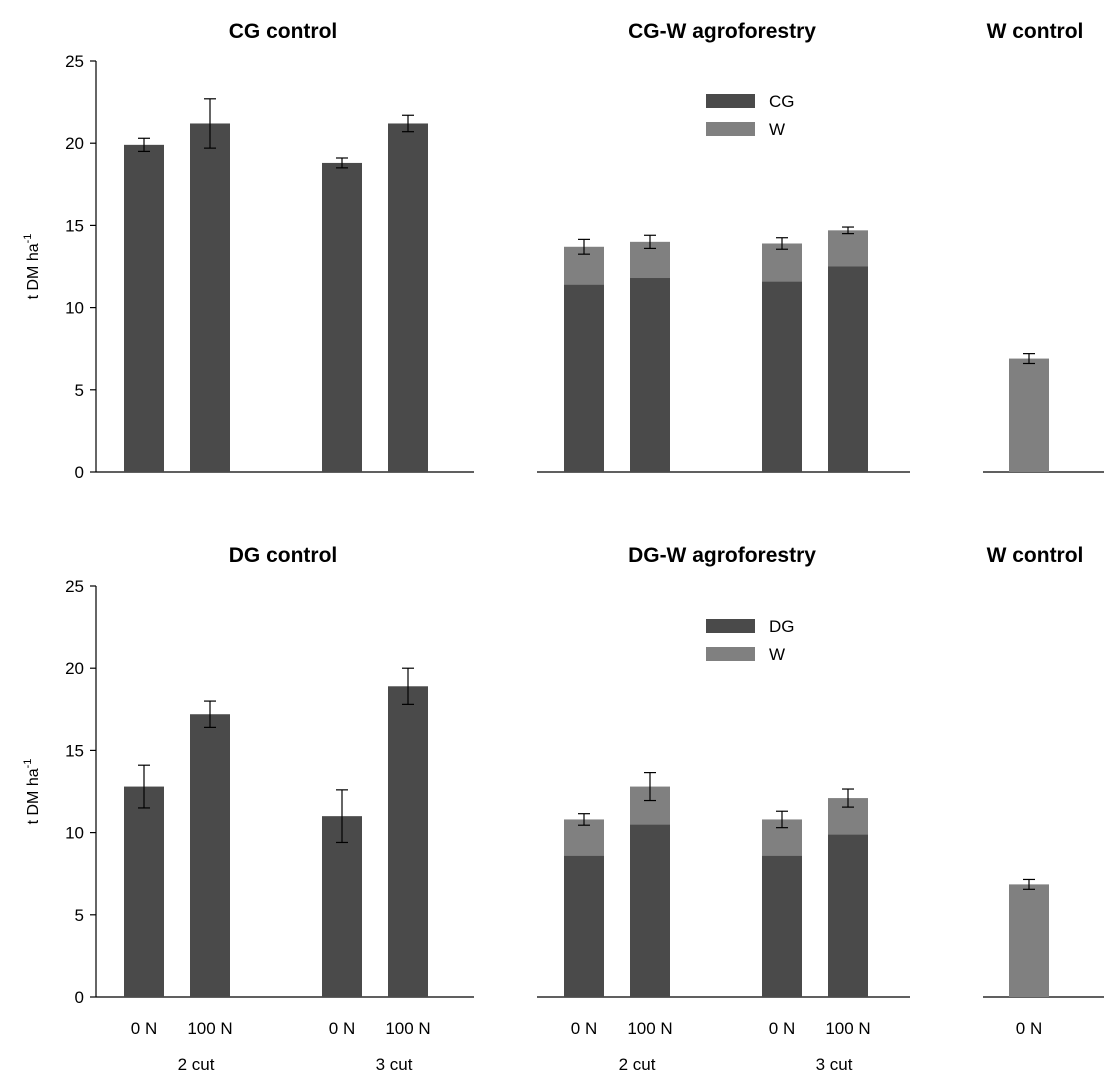 The width and height of the screenshot is (1104, 1070). What do you see at coordinates (1043, 791) in the screenshot?
I see `panel-w-control: W control 0 N` at bounding box center [1043, 791].